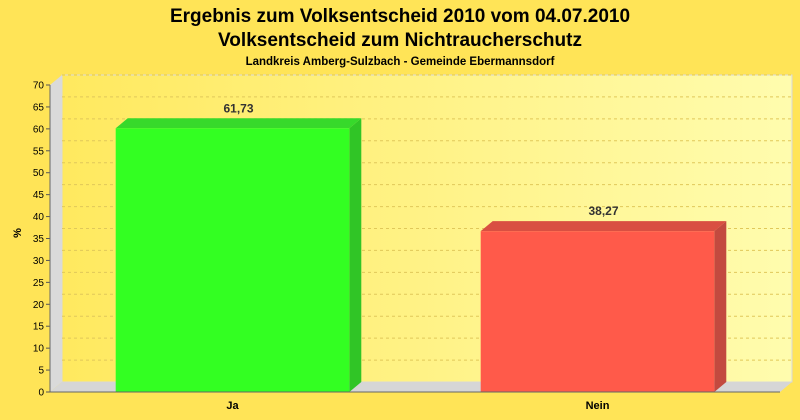  Describe the element at coordinates (56, 233) in the screenshot. I see `plot-left-wall` at that location.